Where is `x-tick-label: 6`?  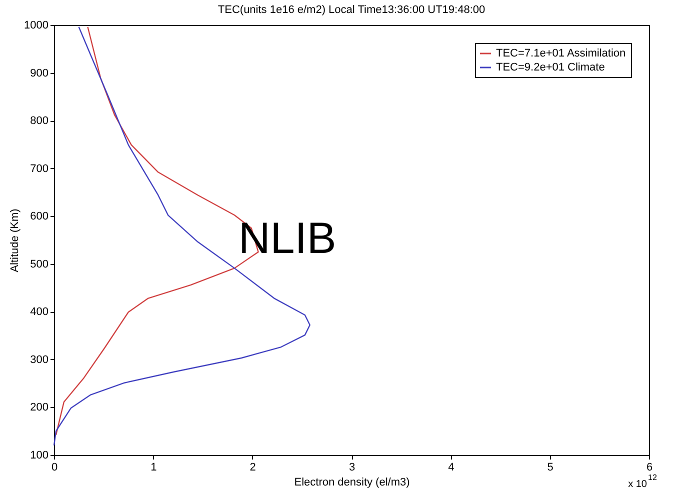
x-tick-label: 6 is located at coordinates (649, 468).